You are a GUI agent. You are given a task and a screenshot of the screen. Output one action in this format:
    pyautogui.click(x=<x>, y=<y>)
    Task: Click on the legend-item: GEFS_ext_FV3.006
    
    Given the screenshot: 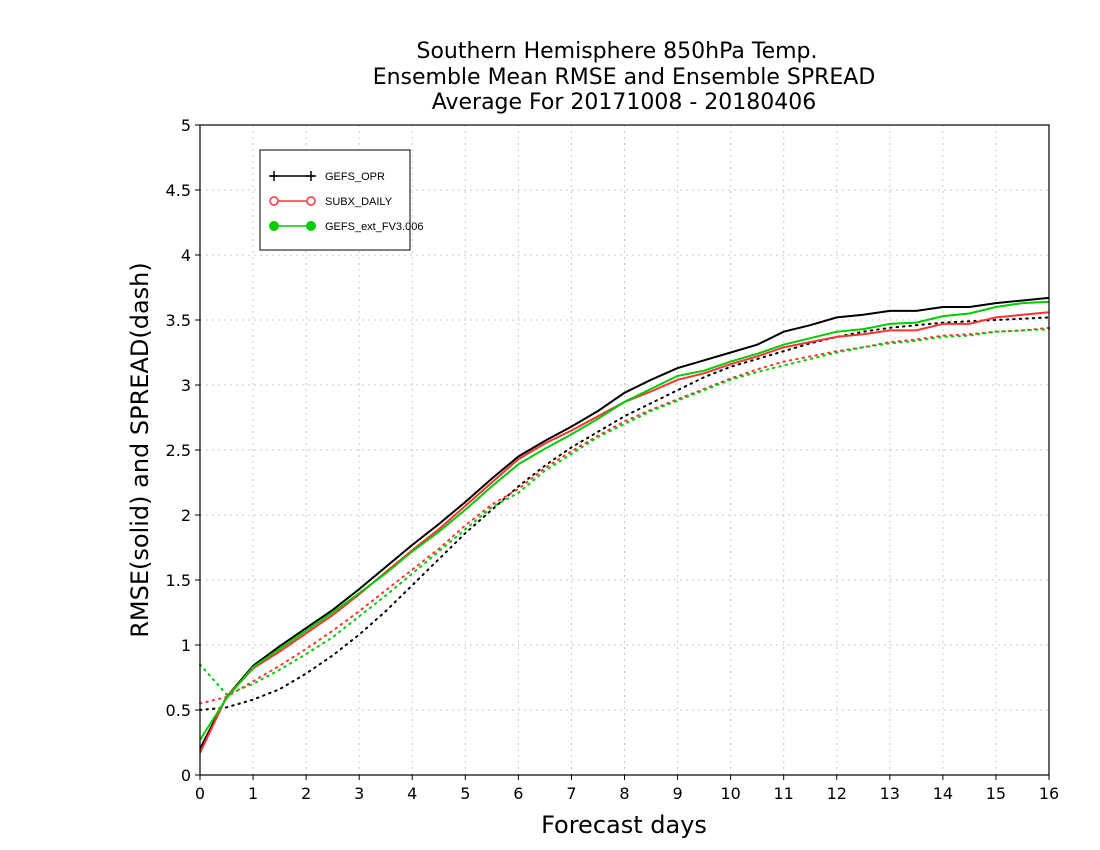 What is the action you would take?
    pyautogui.click(x=346, y=227)
    